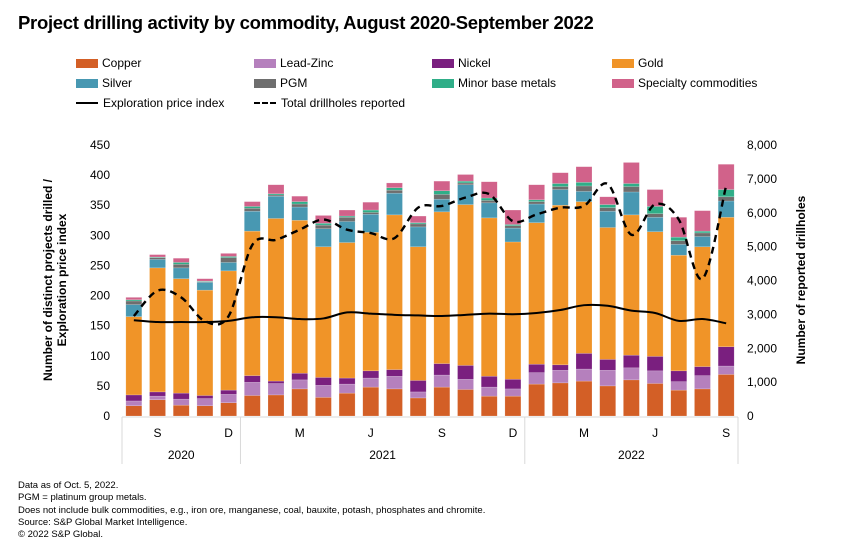 Image resolution: width=850 pixels, height=560 pixels. I want to click on legend-item-gold: Gold, so click(637, 63).